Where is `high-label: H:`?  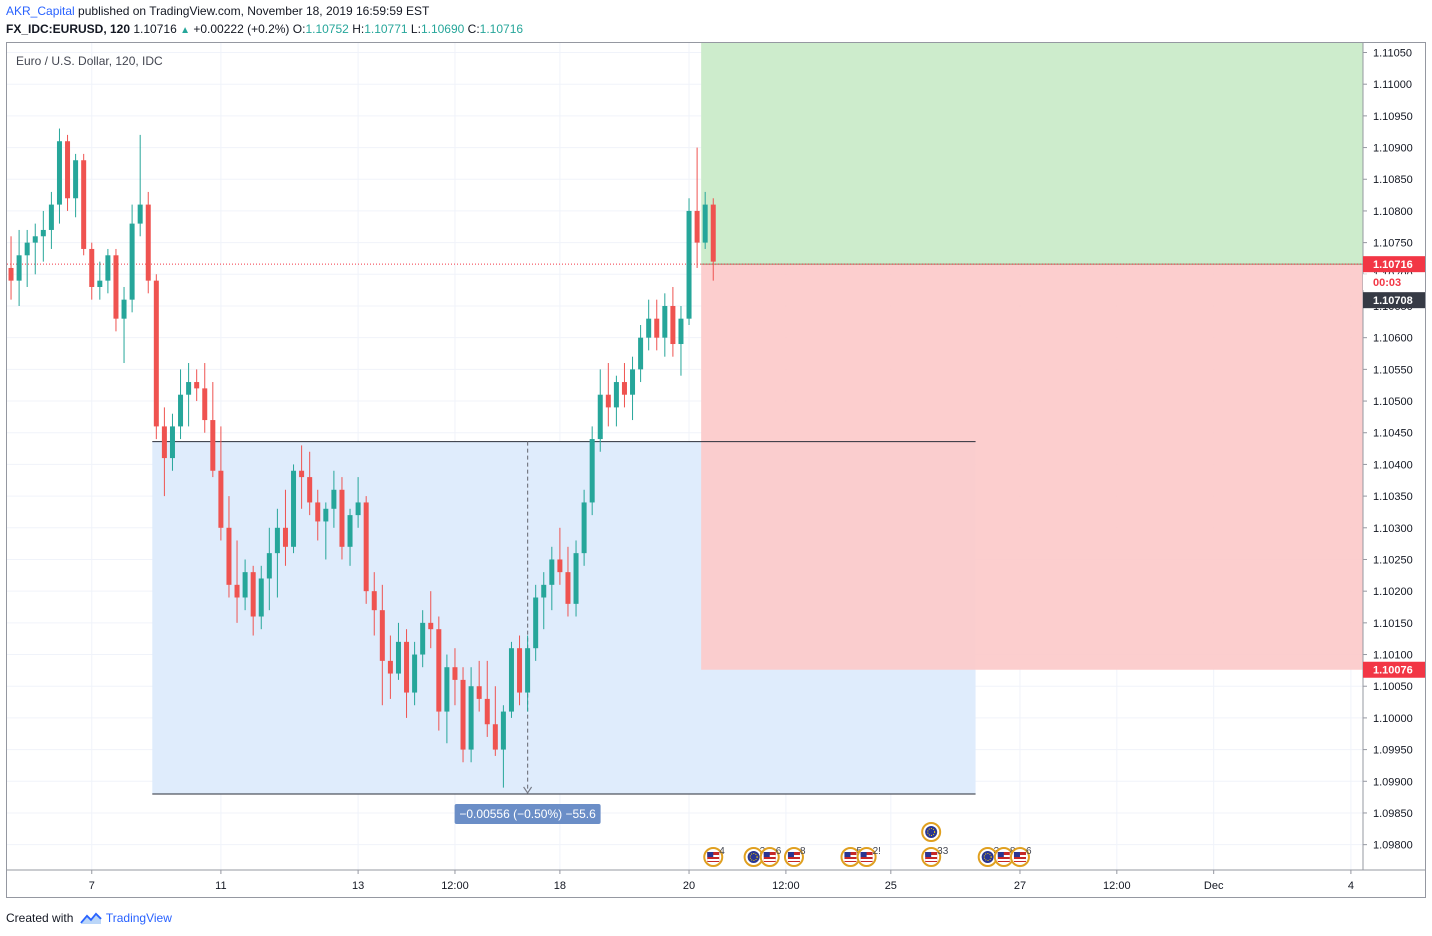 high-label: H: is located at coordinates (358, 29).